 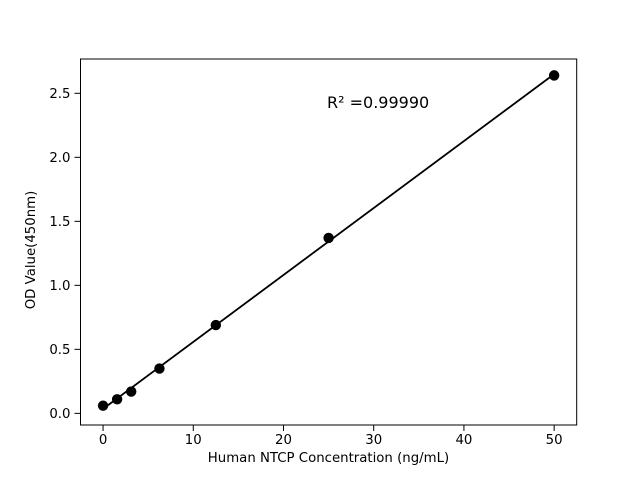 What do you see at coordinates (59, 350) in the screenshot?
I see `y-axis-tick-label: 0.5` at bounding box center [59, 350].